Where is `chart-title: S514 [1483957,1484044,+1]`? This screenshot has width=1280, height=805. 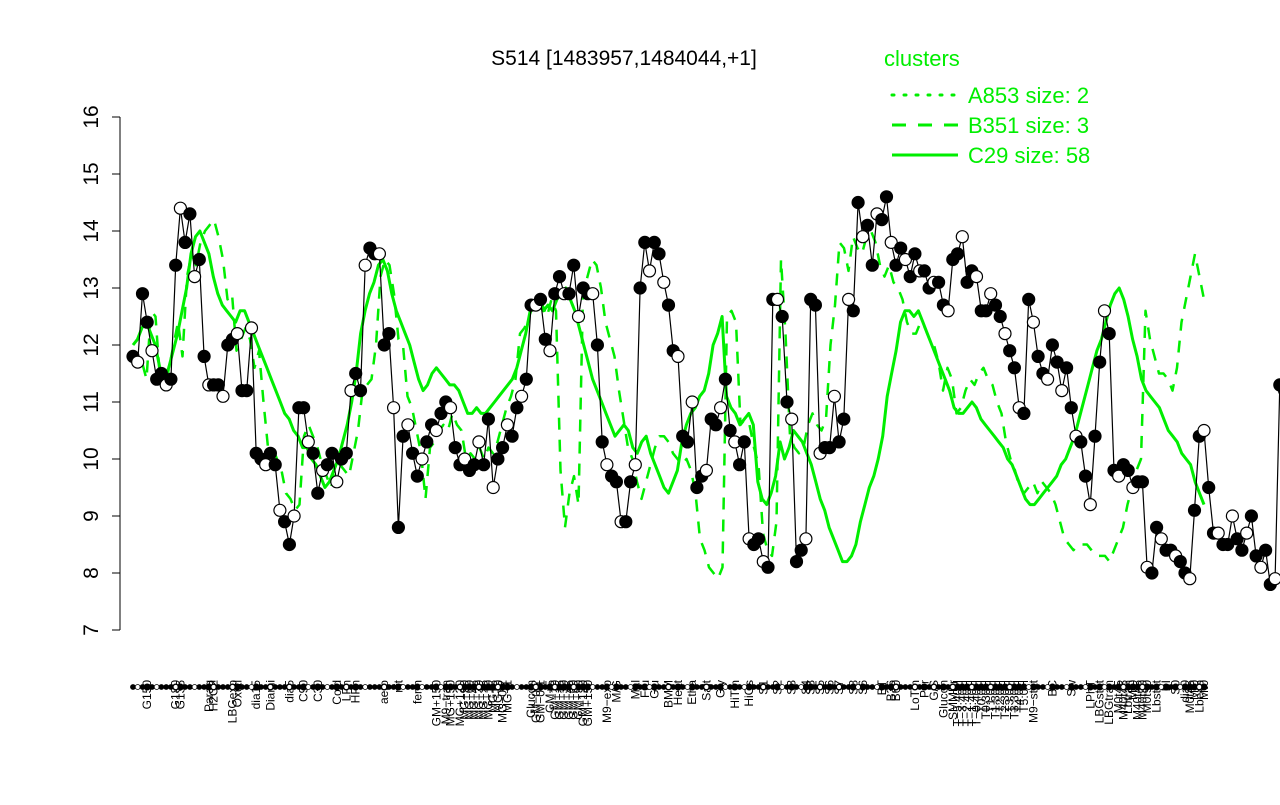 chart-title: S514 [1483957,1484044,+1] is located at coordinates (624, 58).